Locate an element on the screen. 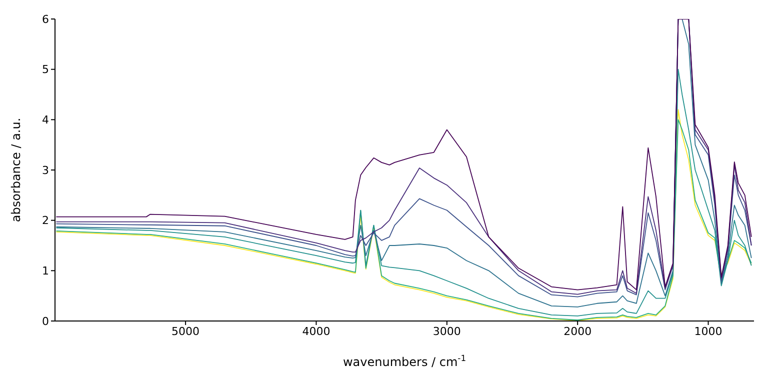 Image resolution: width=768 pixels, height=384 pixels. x-tick-label: 1000 is located at coordinates (708, 331).